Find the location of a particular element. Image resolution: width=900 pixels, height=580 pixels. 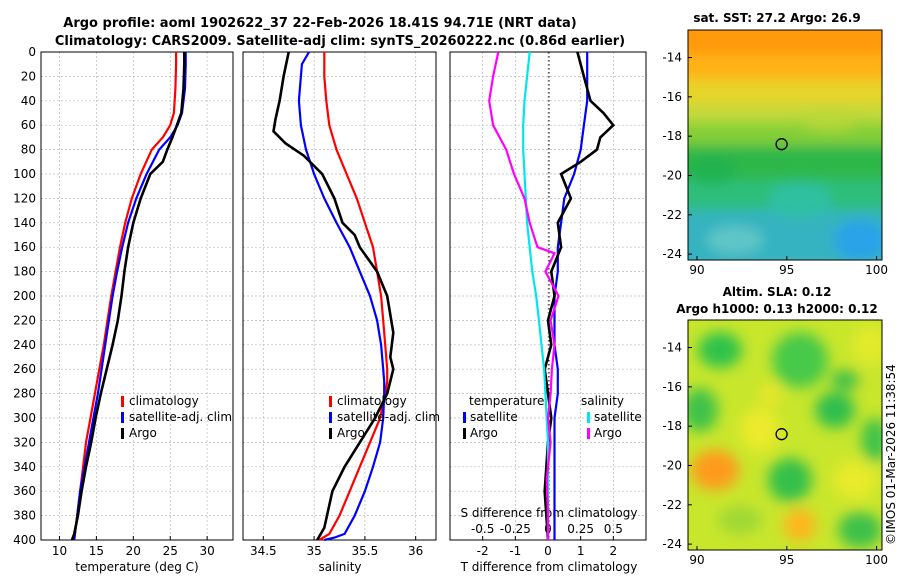

x-tick-label: 1 is located at coordinates (581, 551).